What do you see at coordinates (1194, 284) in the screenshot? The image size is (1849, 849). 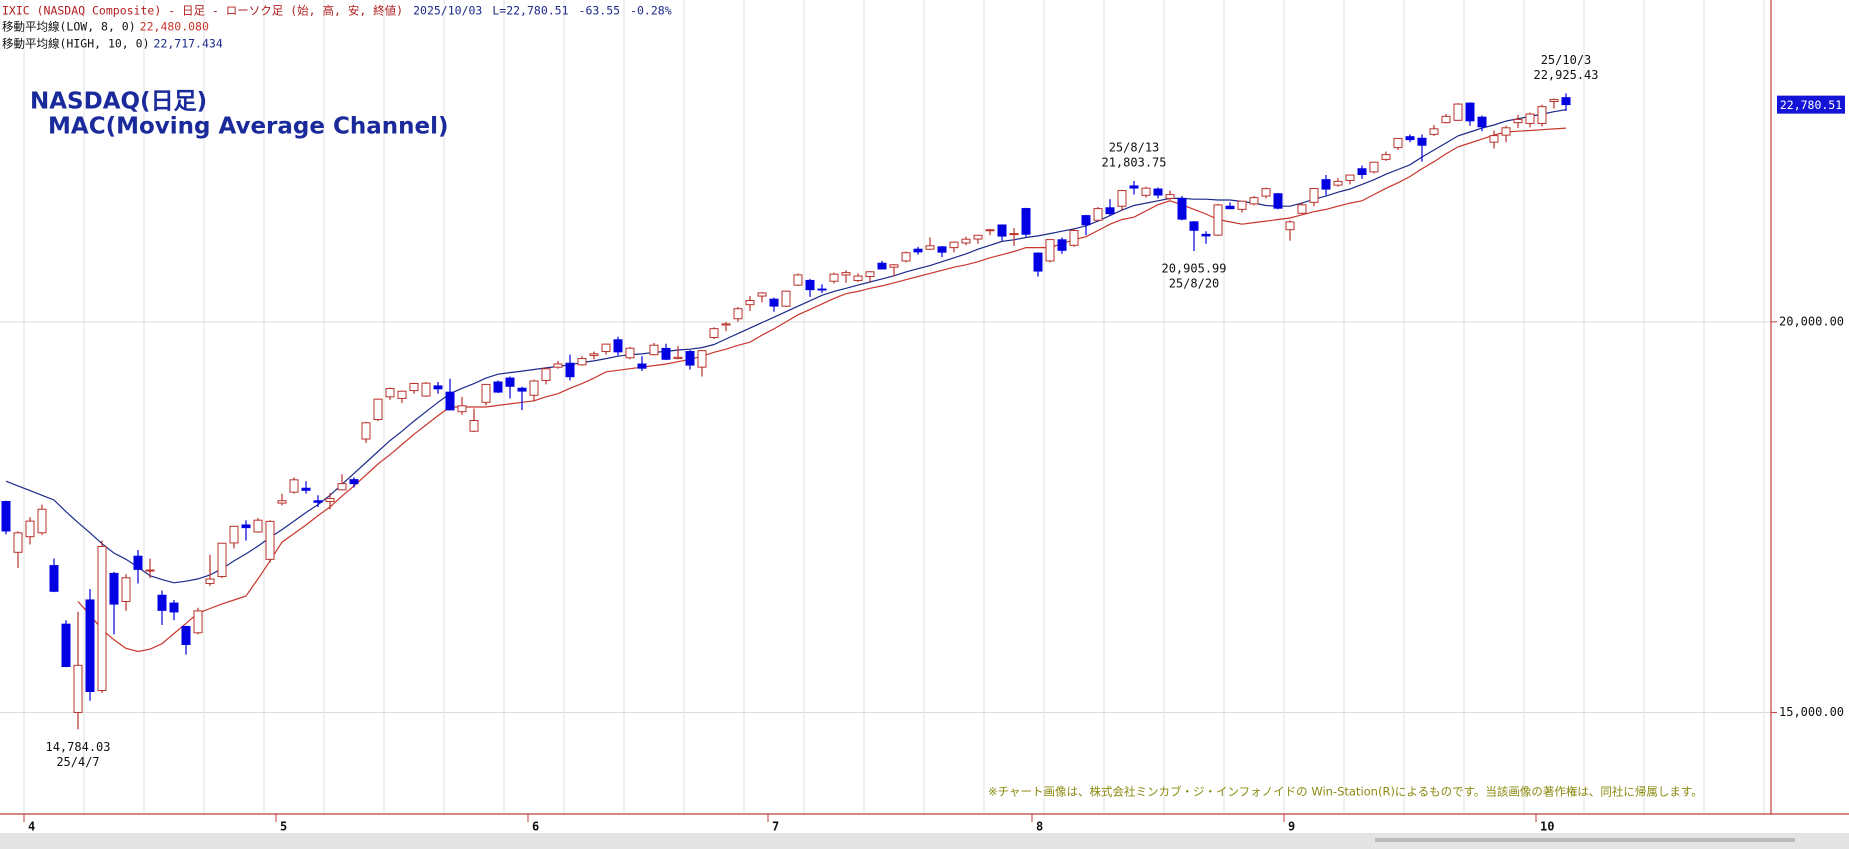 I see `annotation-date: 25/8/20` at bounding box center [1194, 284].